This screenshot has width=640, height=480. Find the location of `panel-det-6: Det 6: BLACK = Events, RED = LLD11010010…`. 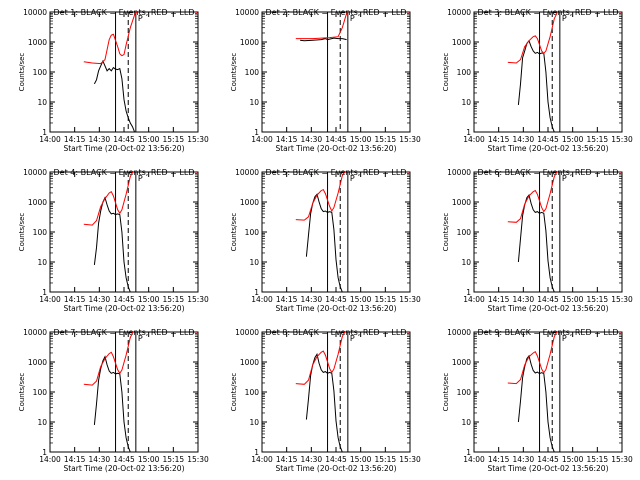

panel-det-6: Det 6: BLACK = Events, RED = LLD11010010… is located at coordinates (541, 240).